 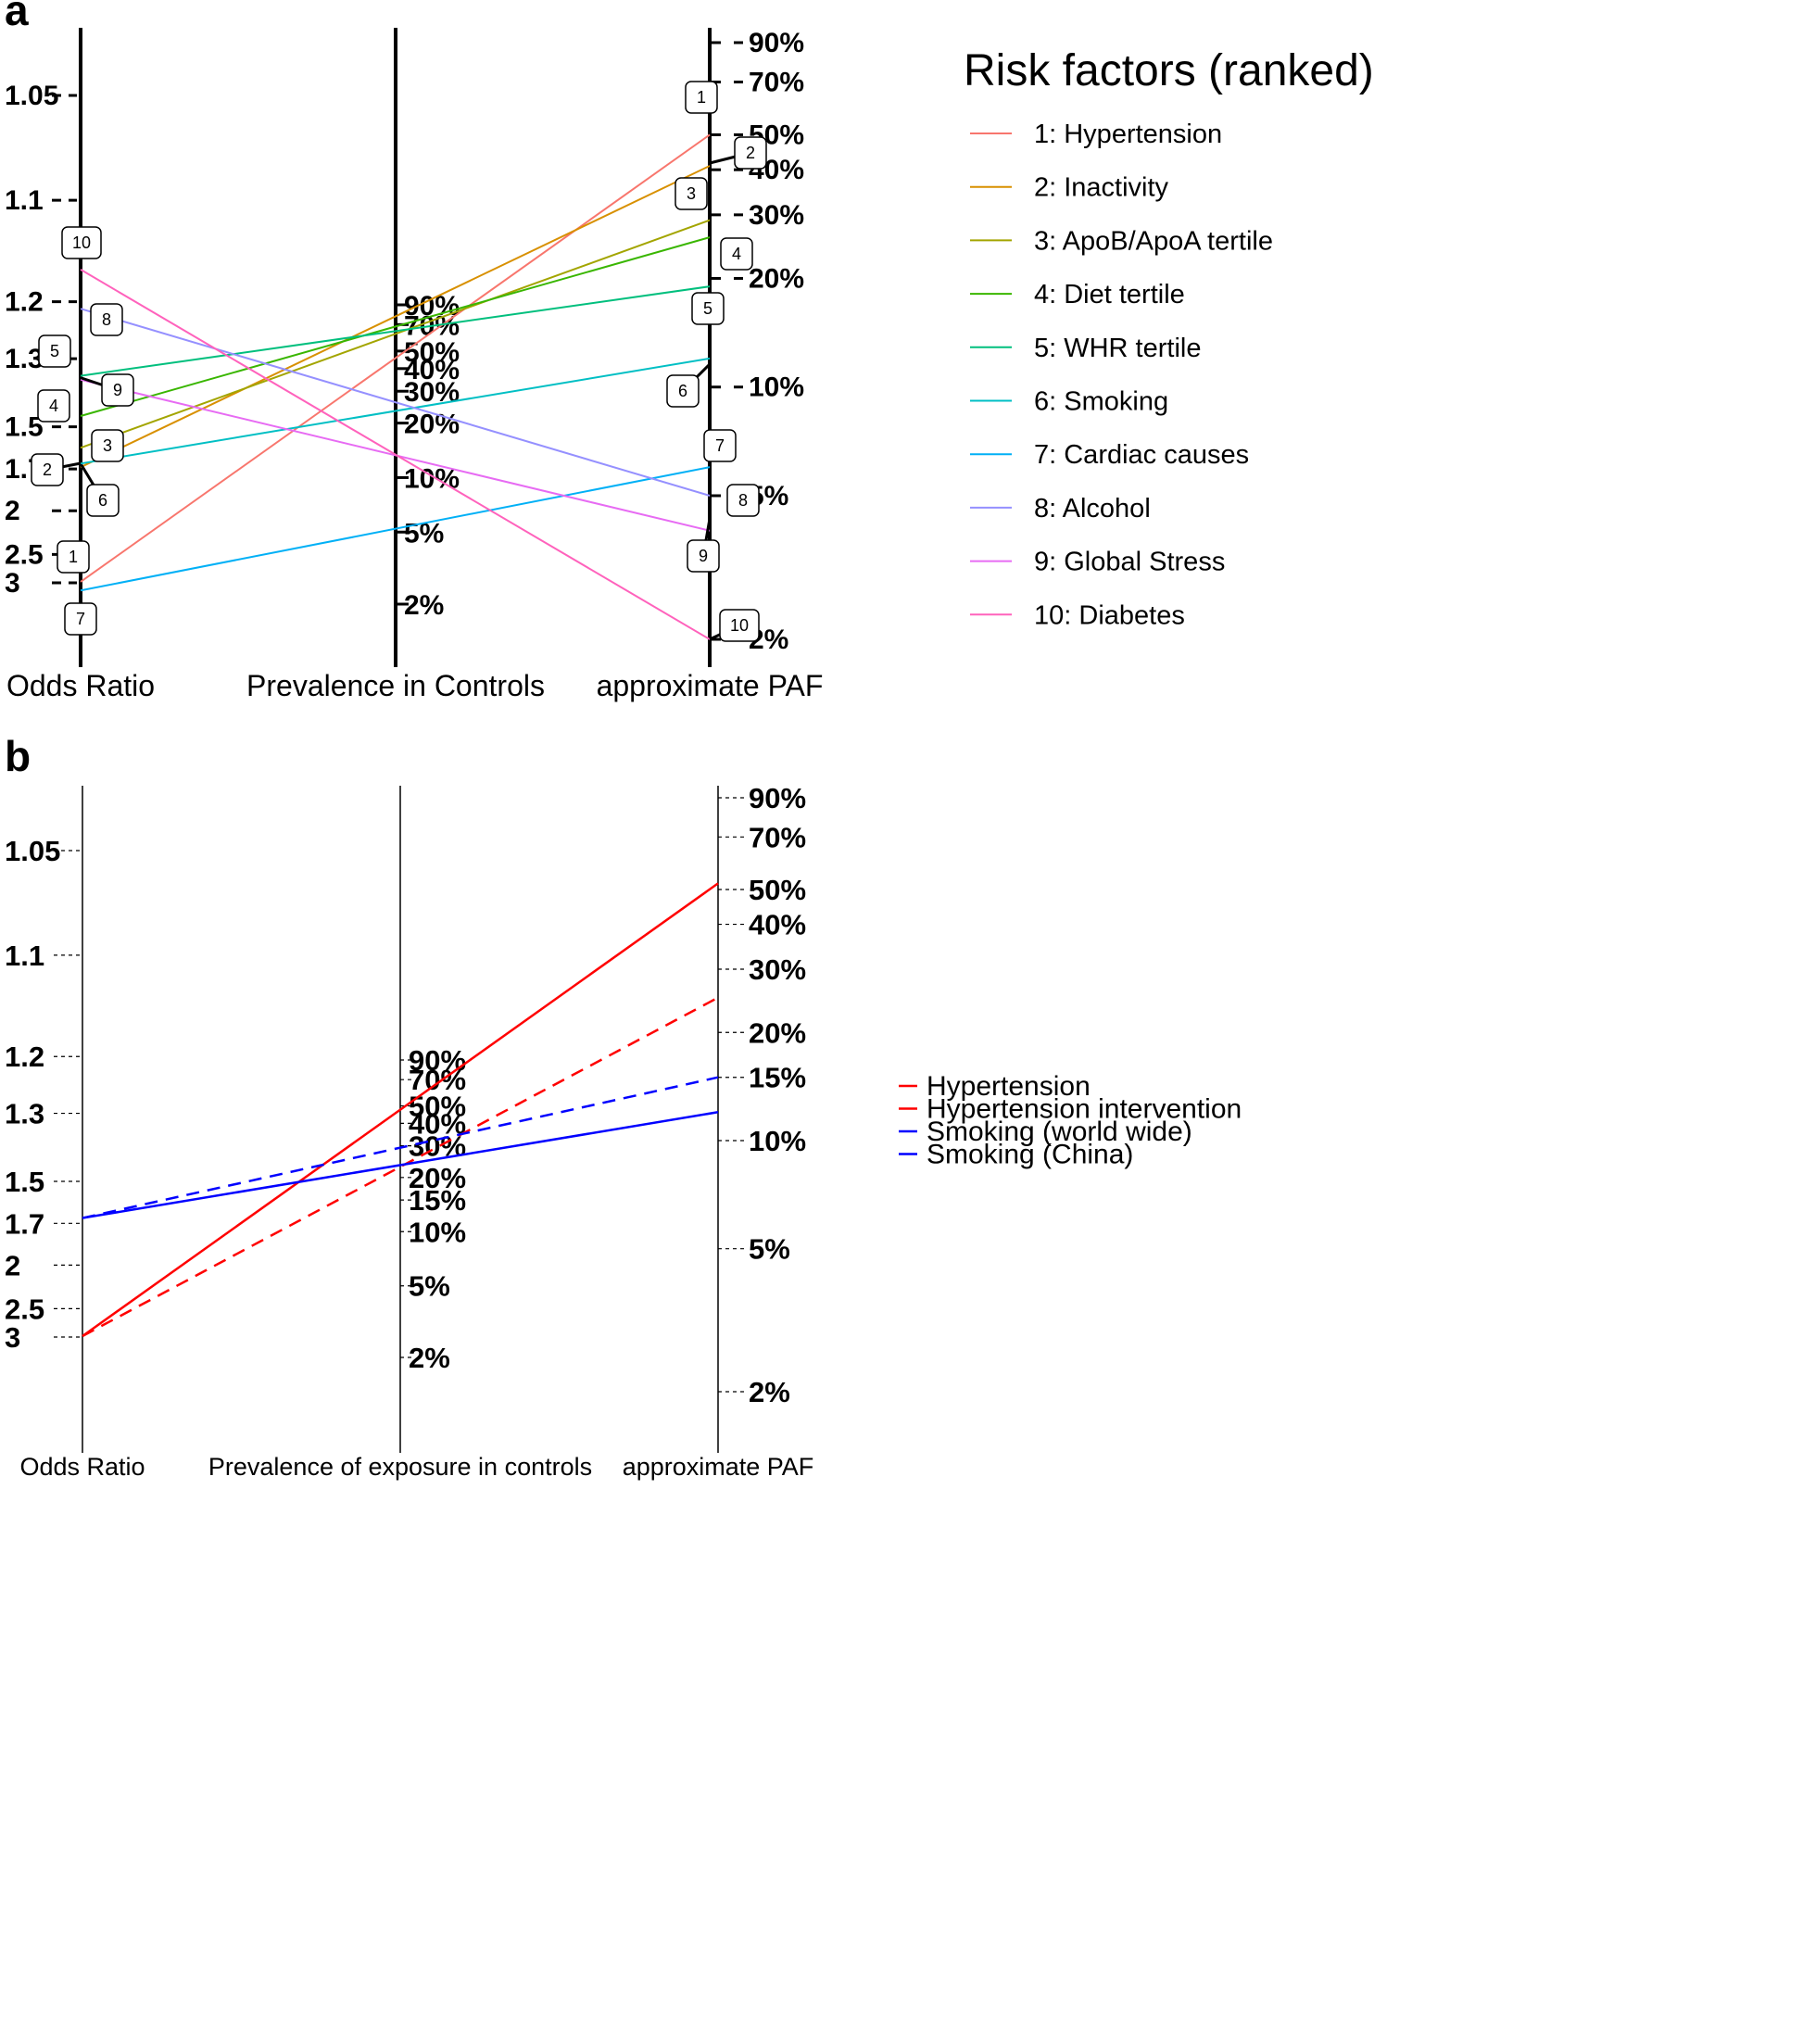 I want to click on rank-box-left-2-text: 2, so click(x=47, y=470).